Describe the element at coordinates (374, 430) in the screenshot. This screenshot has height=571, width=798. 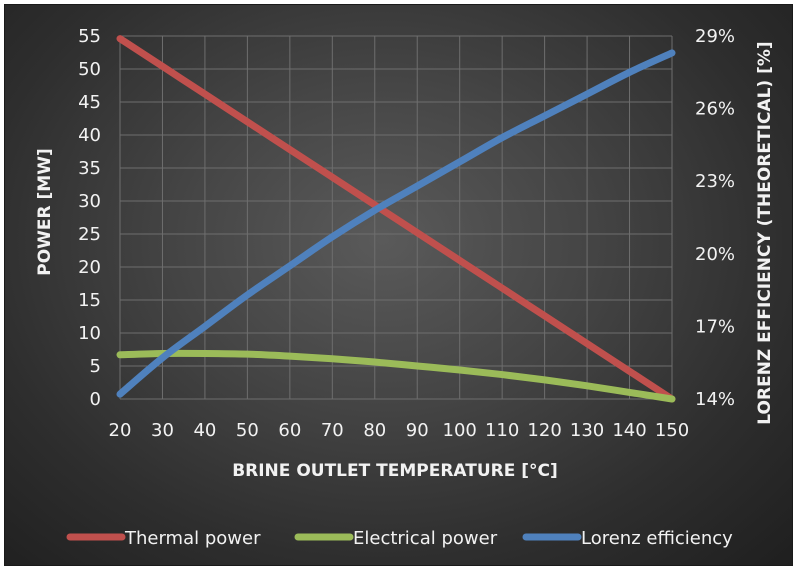
I see `x-tick-label: 80` at that location.